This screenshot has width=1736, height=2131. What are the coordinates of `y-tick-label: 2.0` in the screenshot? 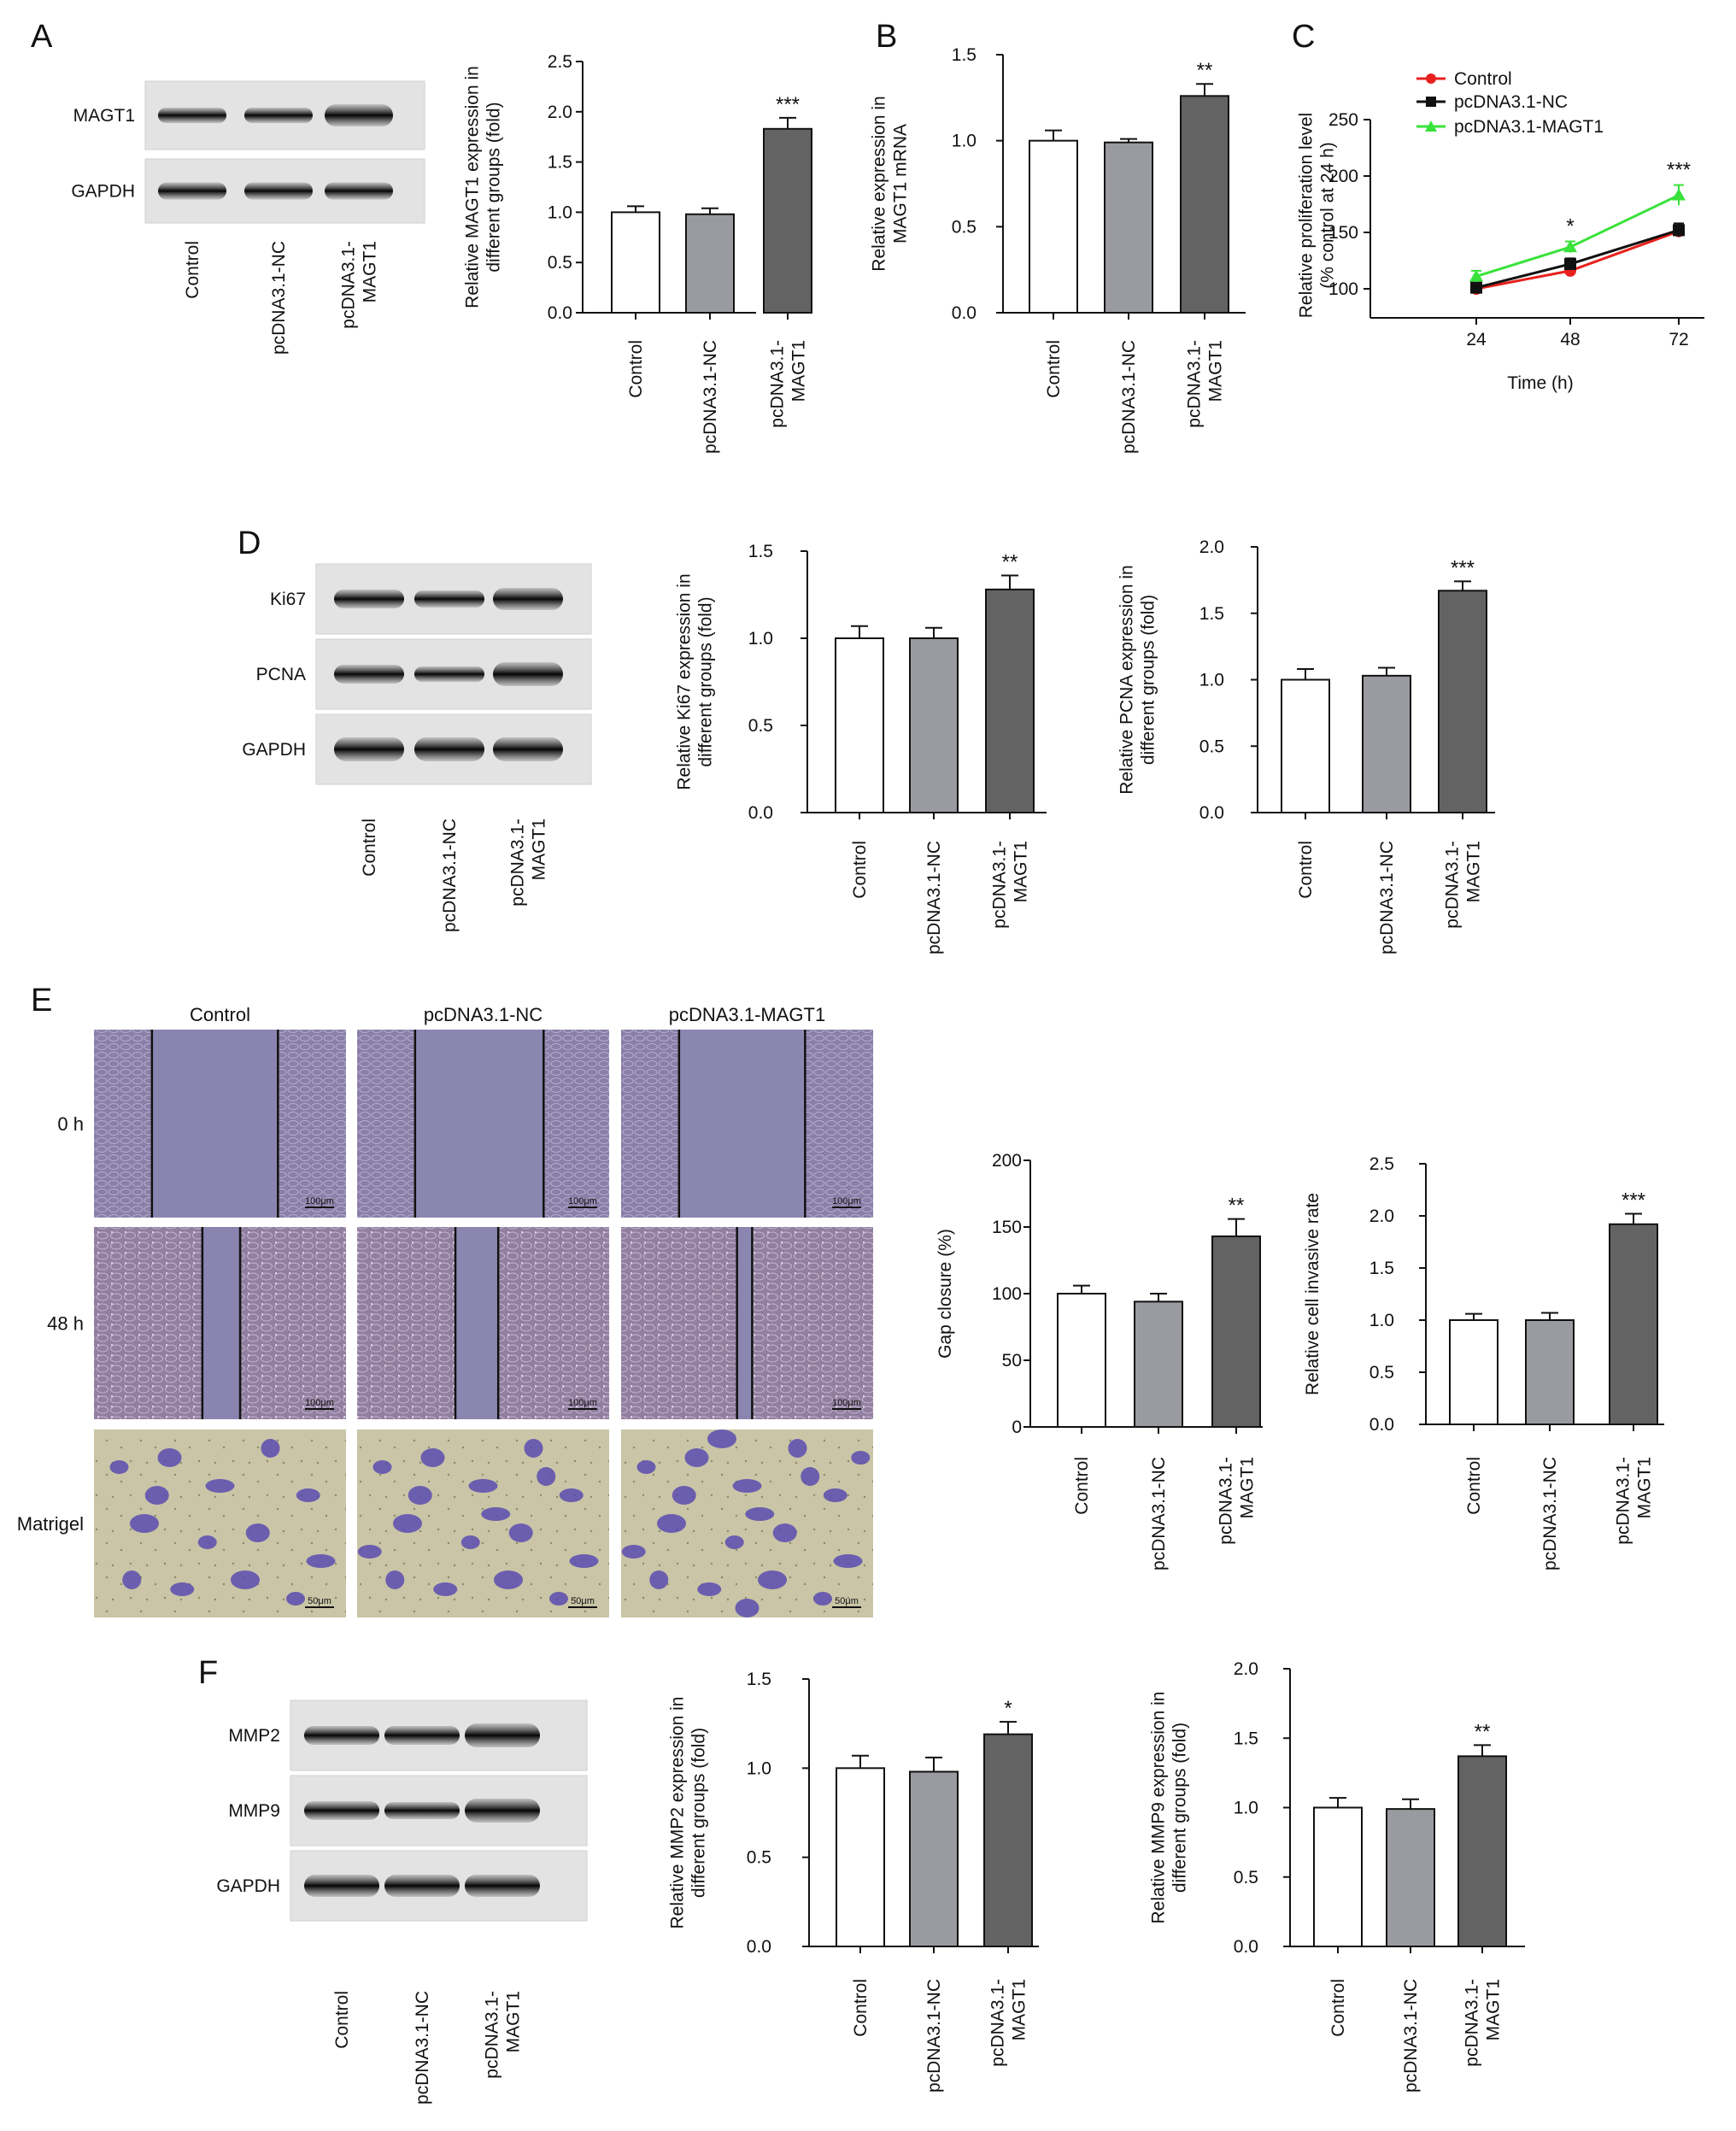 It's located at (1382, 1216).